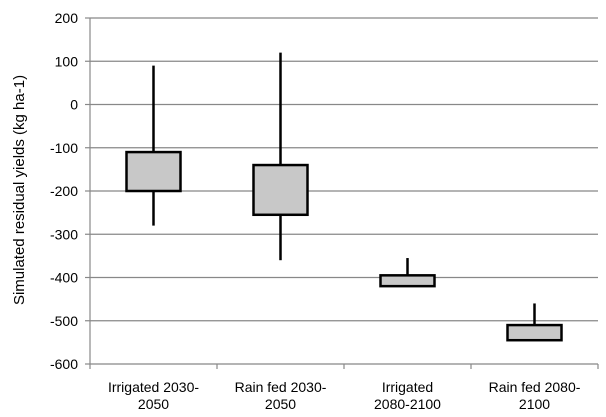  Describe the element at coordinates (281, 387) in the screenshot. I see `category-label-line: Rain fed 2030-` at that location.